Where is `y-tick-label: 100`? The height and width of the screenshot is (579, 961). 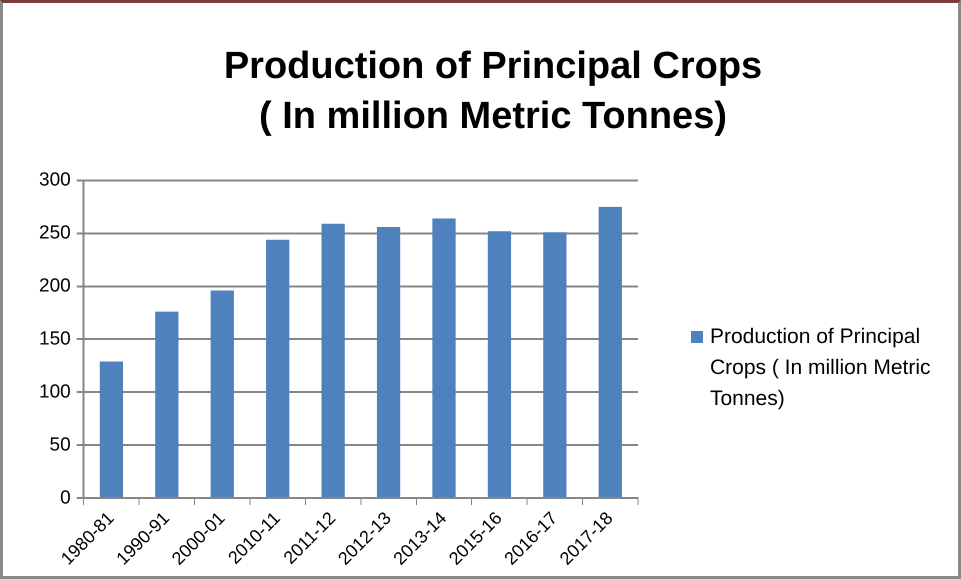 y-tick-label: 100 is located at coordinates (55, 391).